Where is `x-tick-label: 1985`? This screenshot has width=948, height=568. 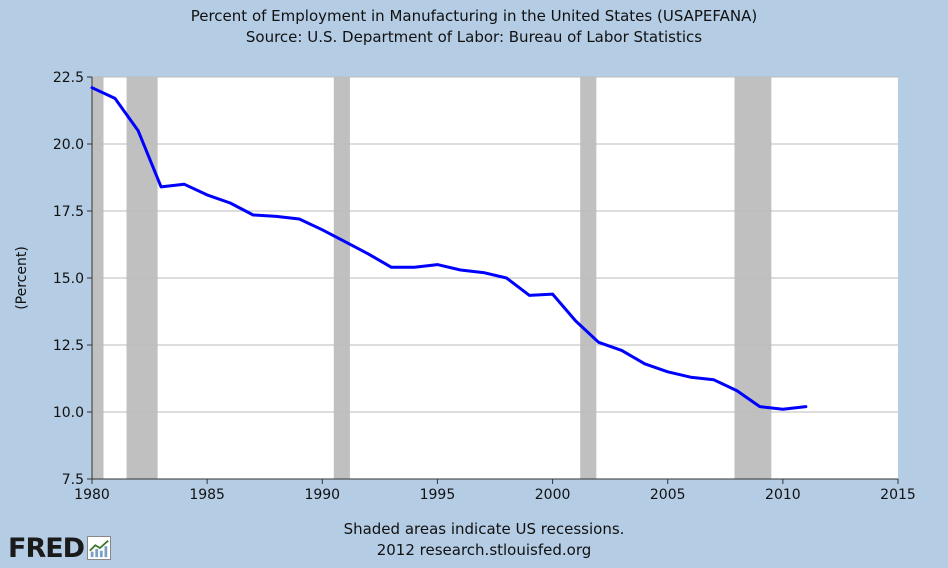
x-tick-label: 1985 is located at coordinates (207, 495).